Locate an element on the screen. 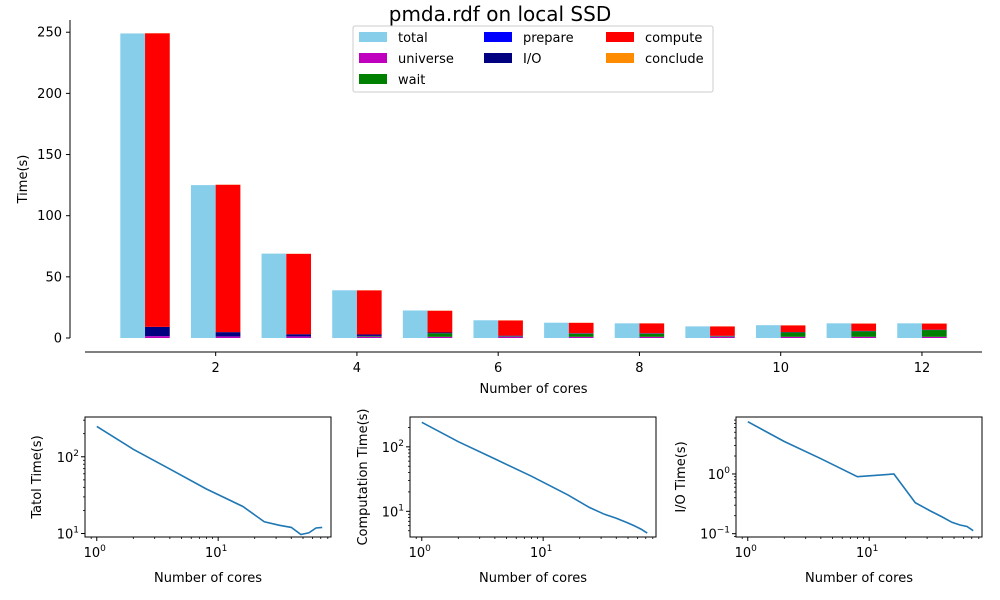 The height and width of the screenshot is (600, 1000). legend-swatch-total is located at coordinates (373, 37).